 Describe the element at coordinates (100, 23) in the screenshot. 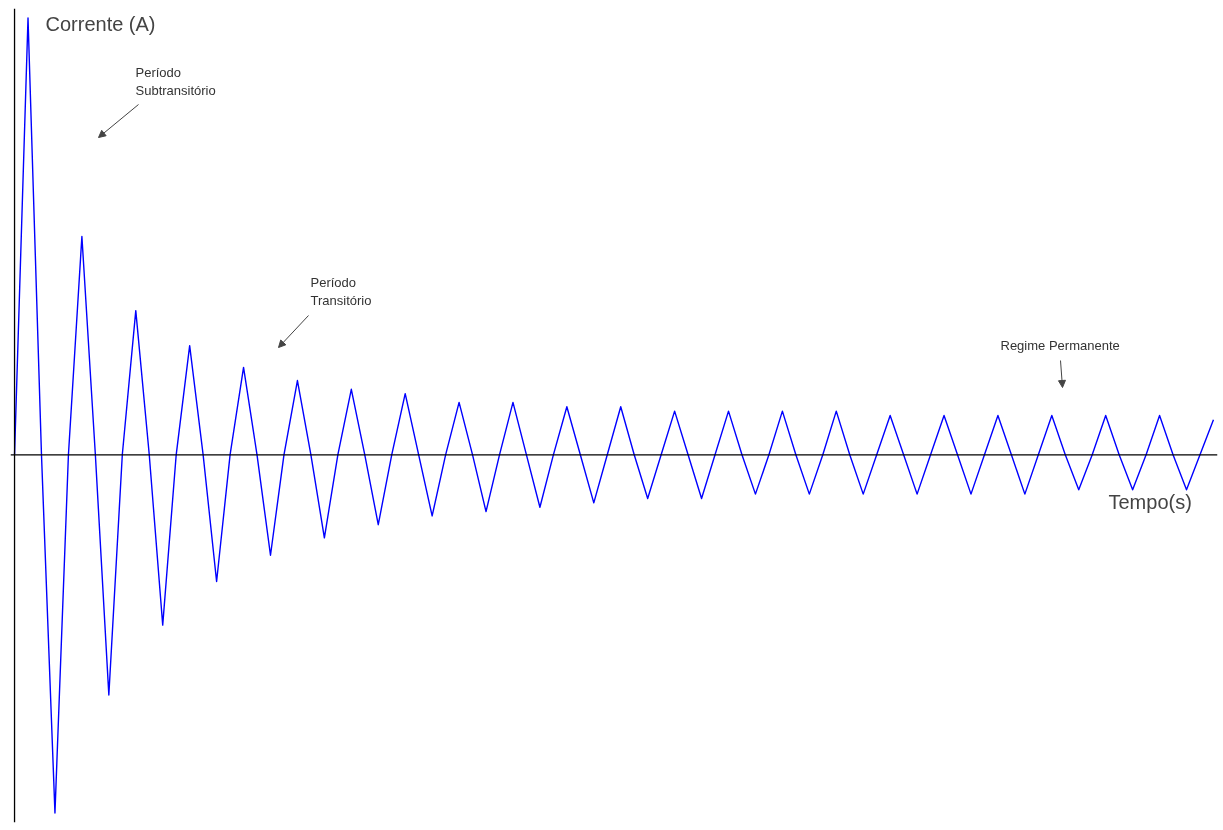

I see `y-axis-title: Corrente (A)` at that location.